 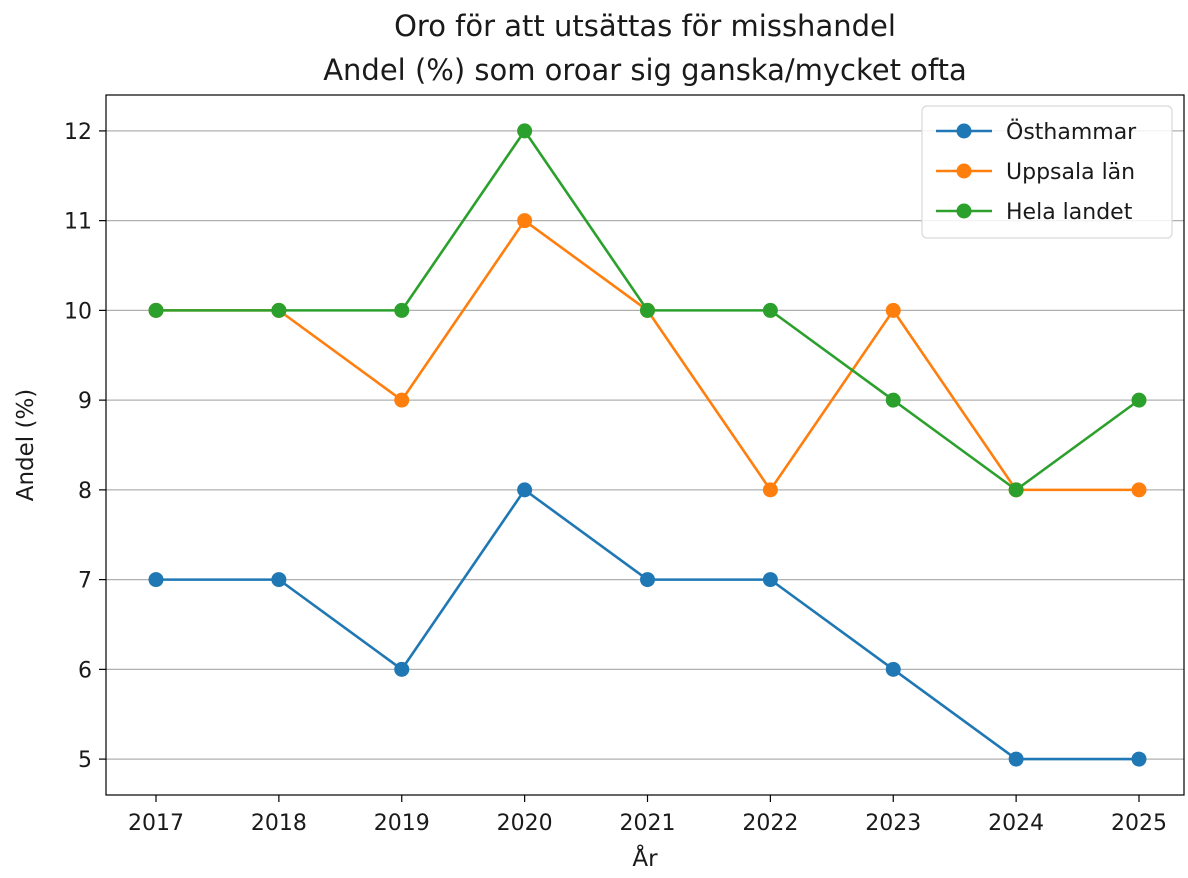 I want to click on x-tick-label: 2017, so click(x=156, y=823).